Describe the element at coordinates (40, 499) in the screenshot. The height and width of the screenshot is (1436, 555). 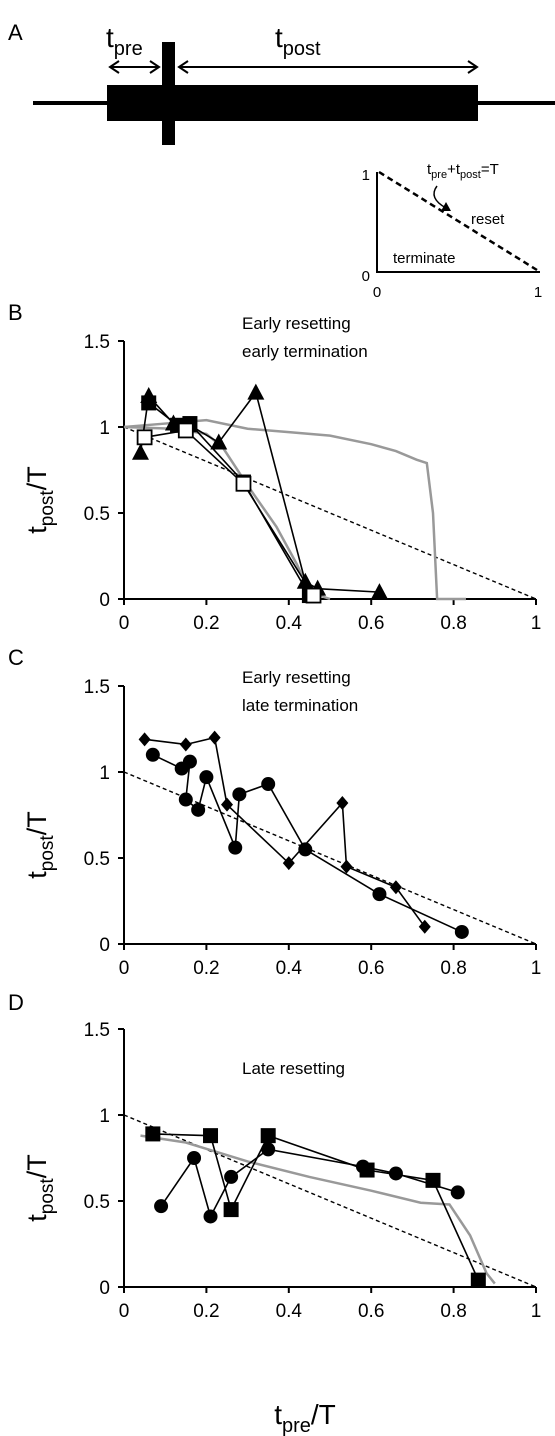
I see `panel-b-ylabel: tpost/T` at that location.